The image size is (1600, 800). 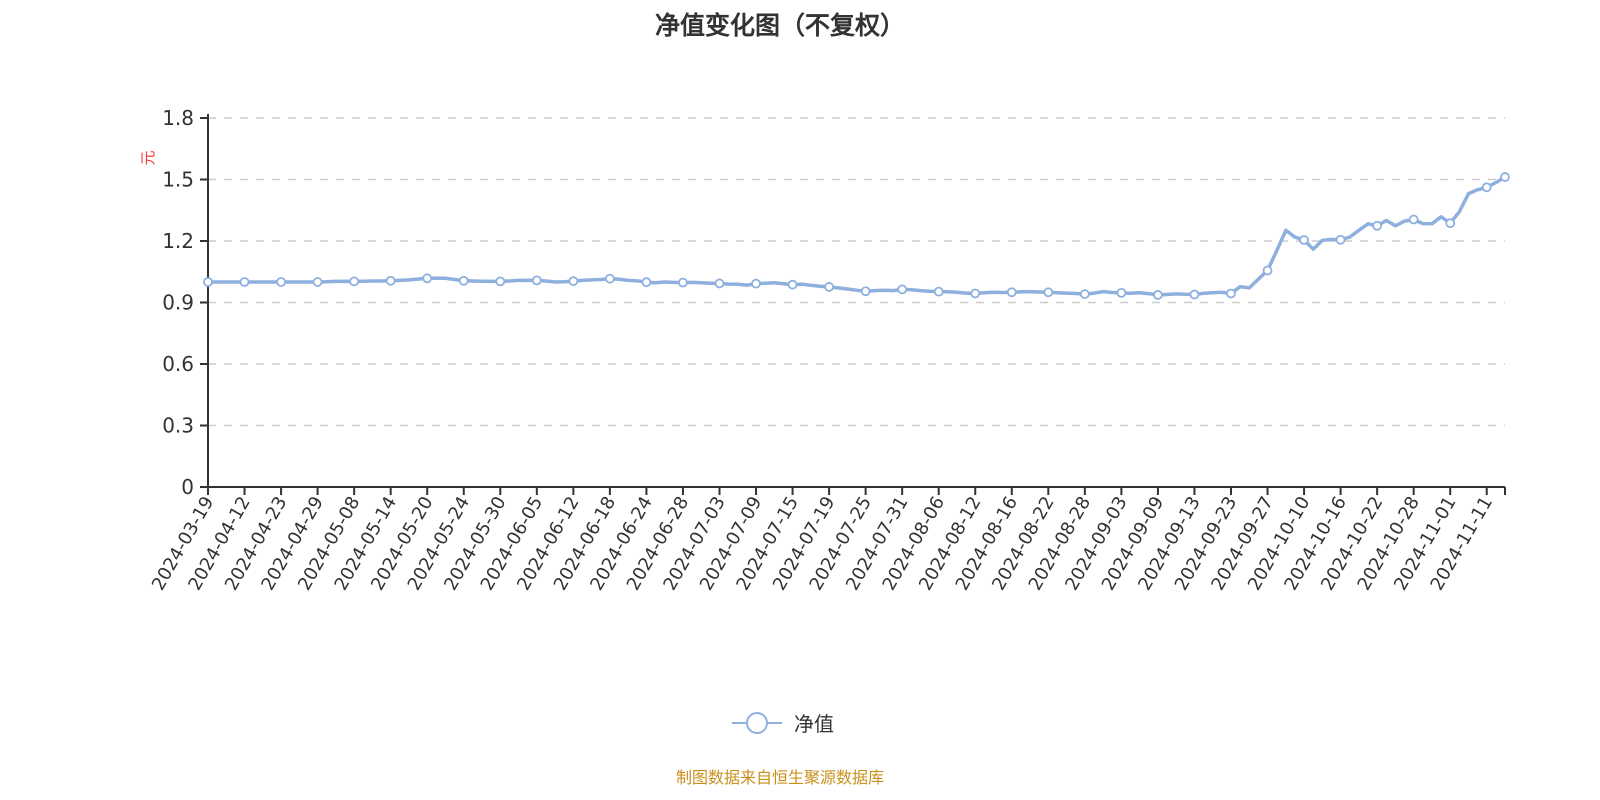 What do you see at coordinates (178, 303) in the screenshot?
I see `y-tick-label: 0.9` at bounding box center [178, 303].